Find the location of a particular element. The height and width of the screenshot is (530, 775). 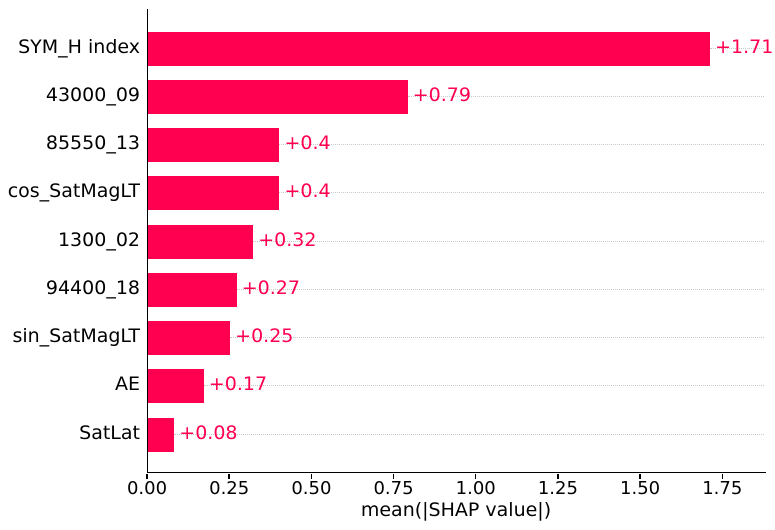

bar-value-label: +1.71 is located at coordinates (744, 46).